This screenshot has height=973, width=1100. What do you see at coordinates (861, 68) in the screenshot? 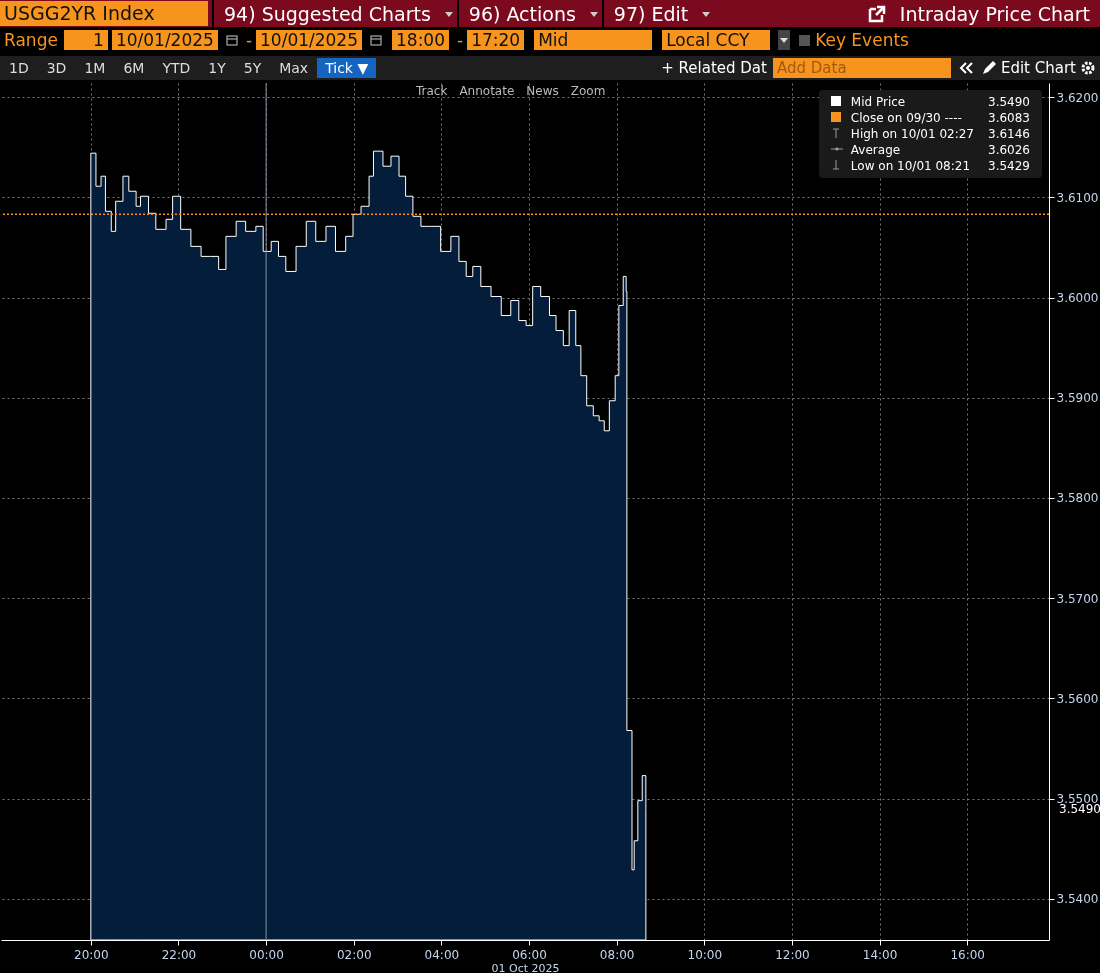
I see `text: Add Data` at bounding box center [861, 68].